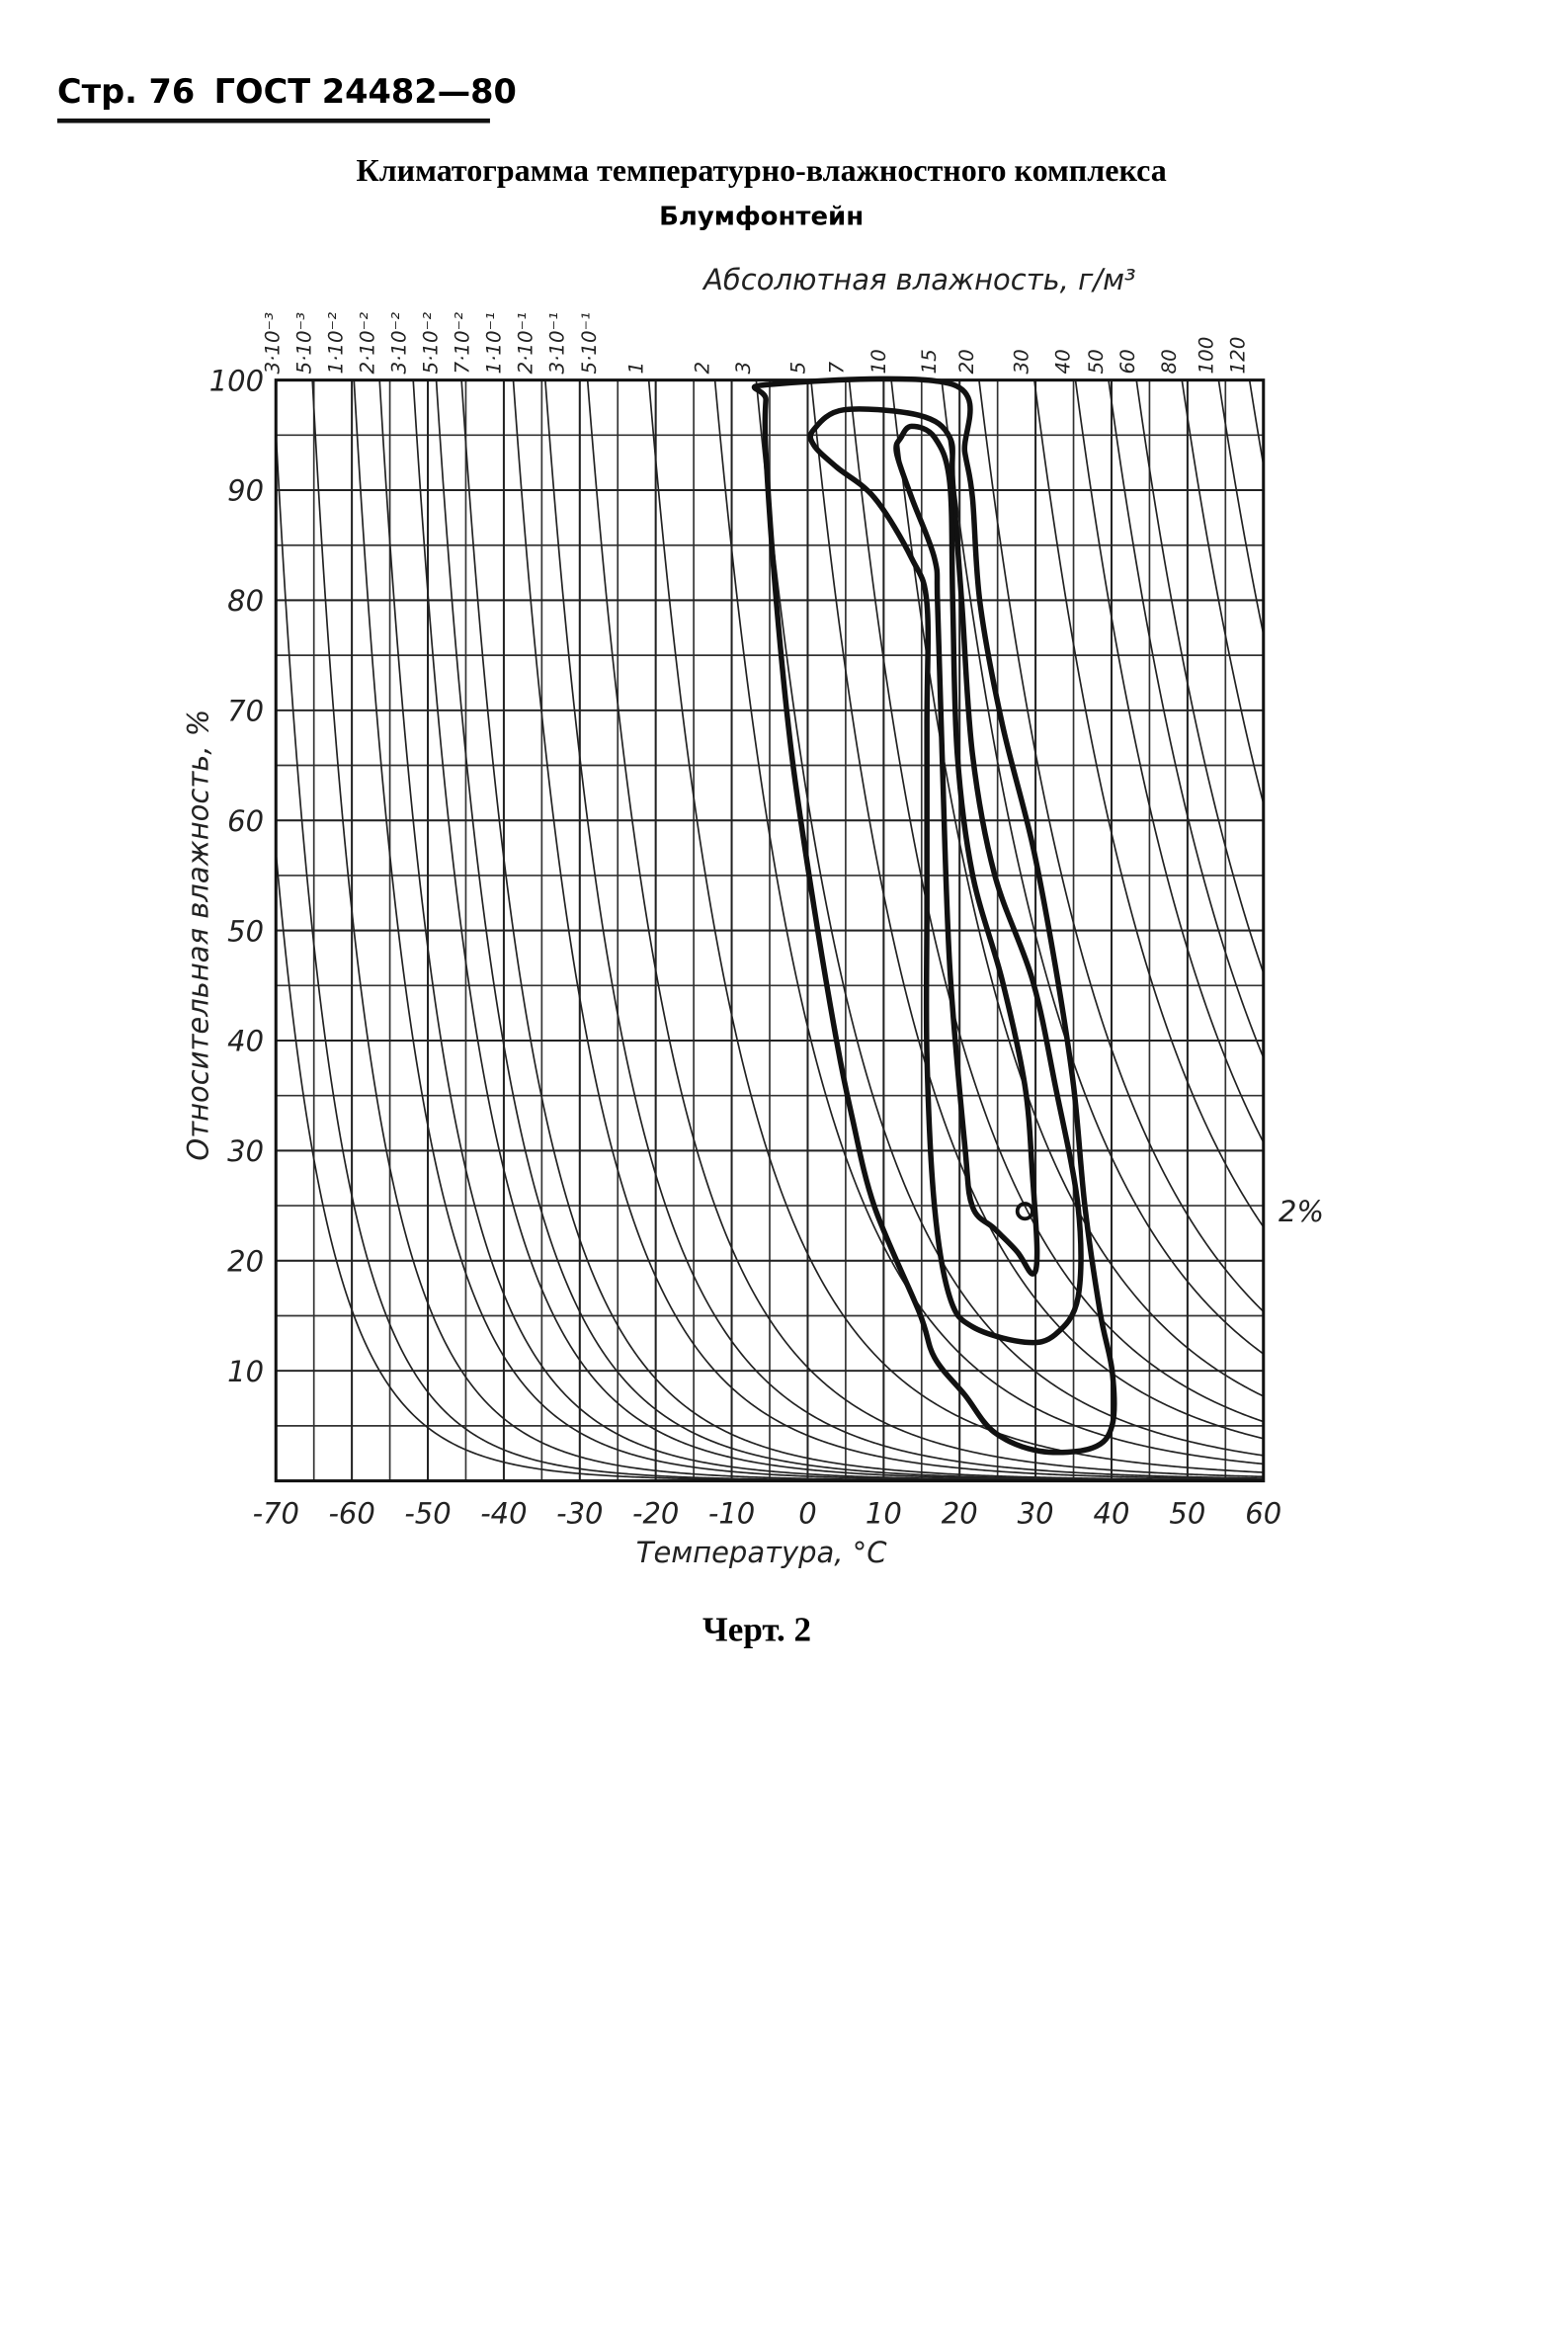  What do you see at coordinates (1022, 361) in the screenshot?
I see `isoline-label: 30` at bounding box center [1022, 361].